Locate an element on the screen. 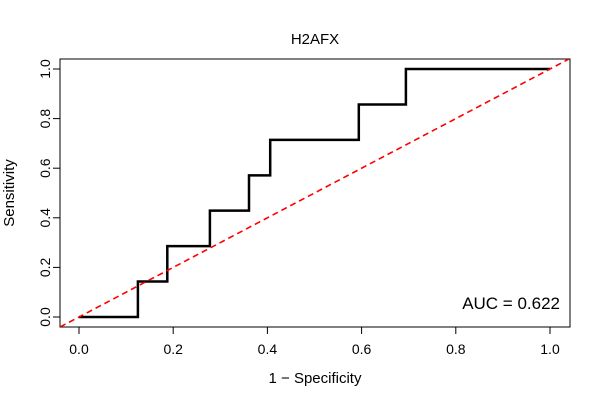  y-tick-label: 0.8 is located at coordinates (45, 119).